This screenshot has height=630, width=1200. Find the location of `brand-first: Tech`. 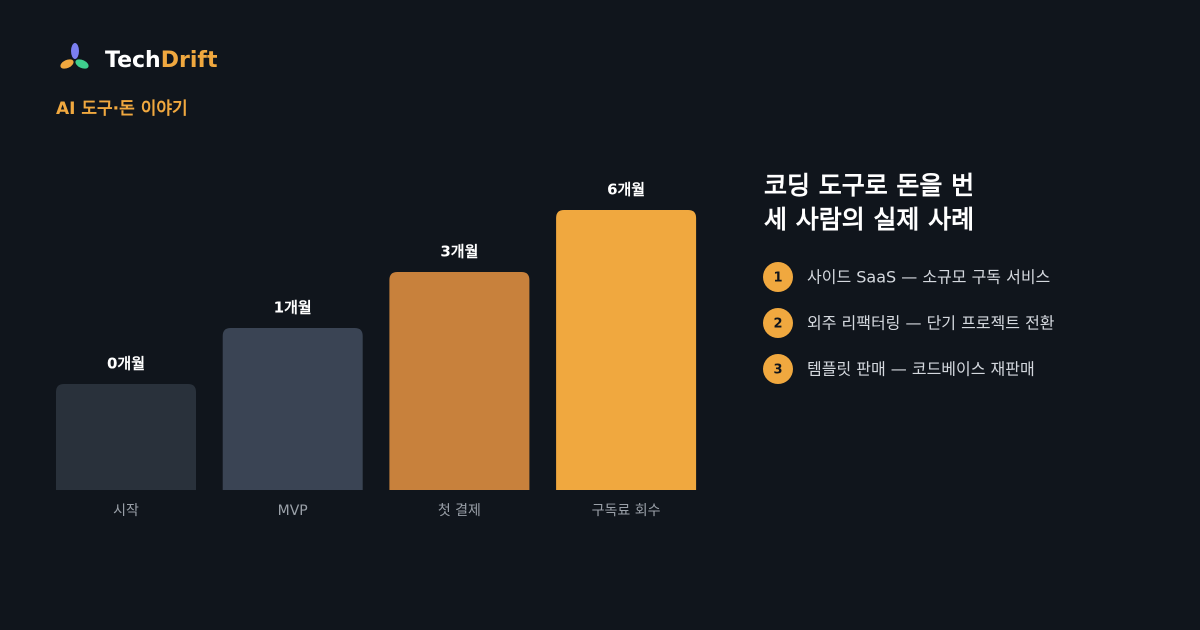

brand-first: Tech is located at coordinates (133, 60).